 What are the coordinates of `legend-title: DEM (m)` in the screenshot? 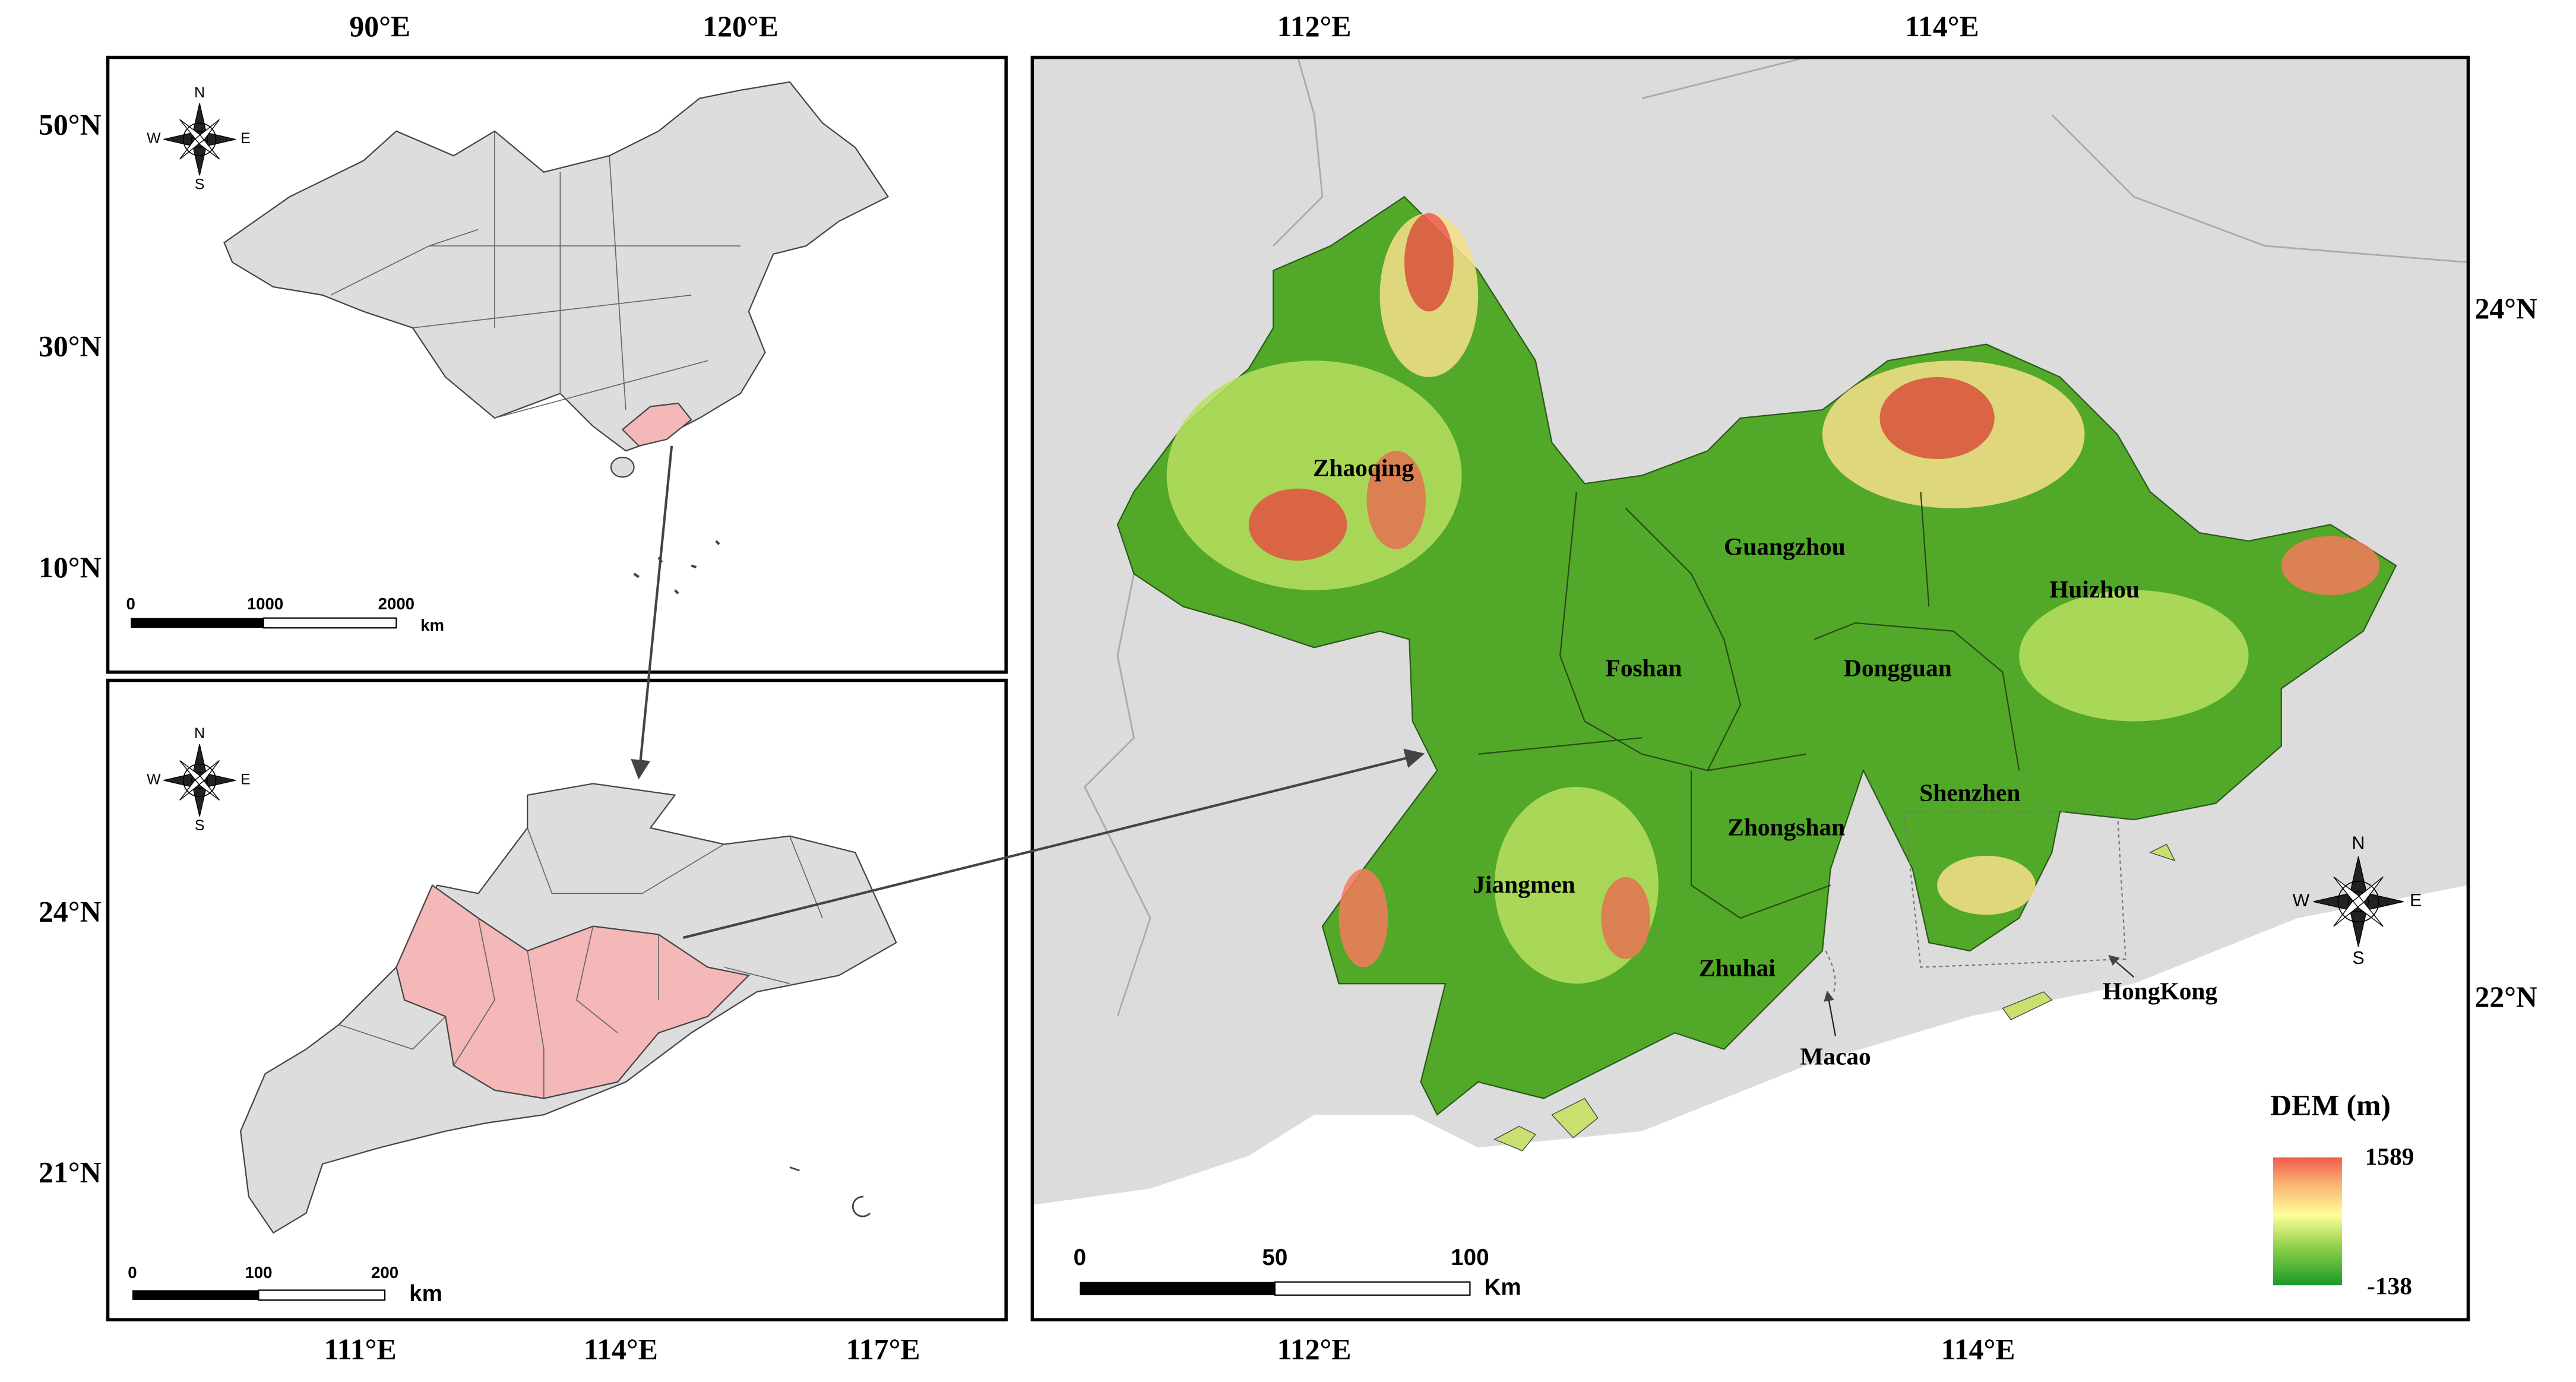 It's located at (2330, 1105).